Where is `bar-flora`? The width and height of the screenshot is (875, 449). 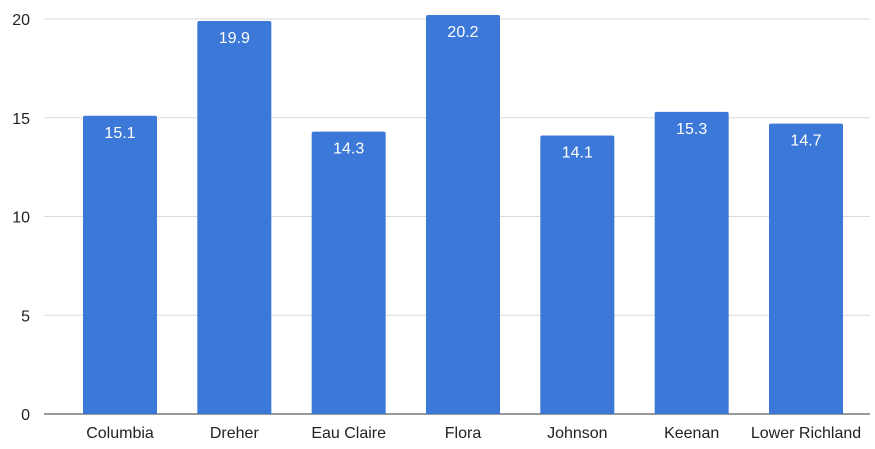 bar-flora is located at coordinates (463, 215).